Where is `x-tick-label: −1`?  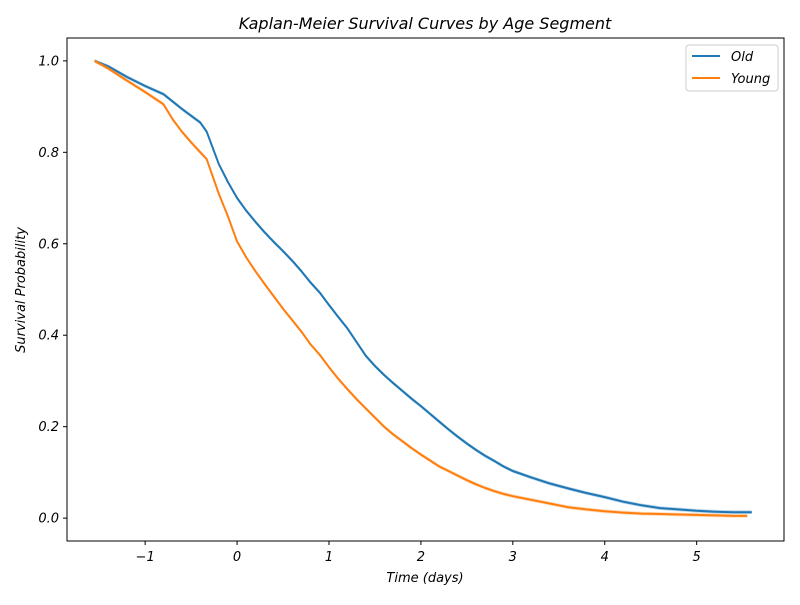 x-tick-label: −1 is located at coordinates (145, 557).